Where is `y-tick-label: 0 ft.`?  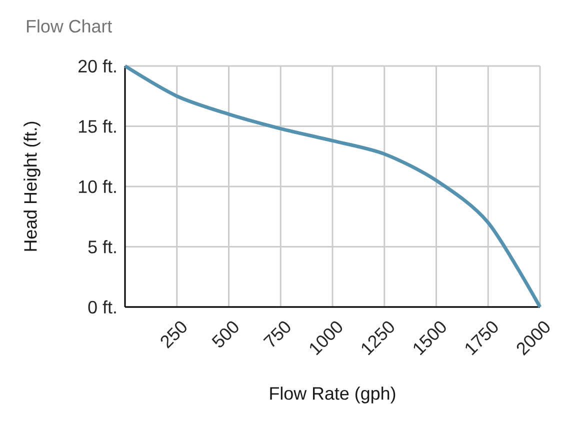
y-tick-label: 0 ft. is located at coordinates (102, 307).